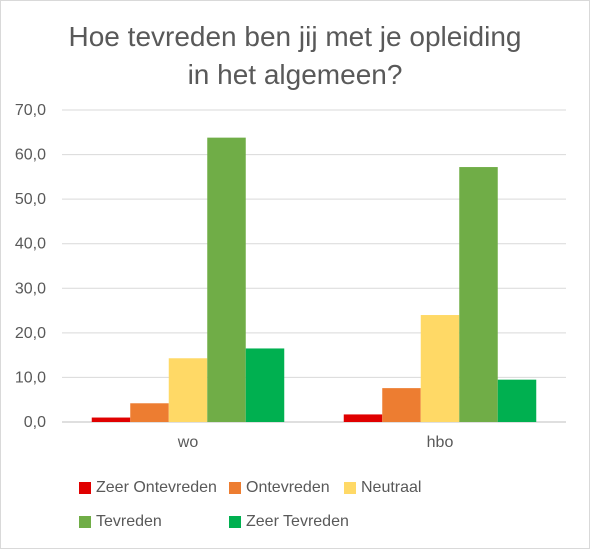 Image resolution: width=590 pixels, height=549 pixels. I want to click on legend-label: Neutraal, so click(391, 487).